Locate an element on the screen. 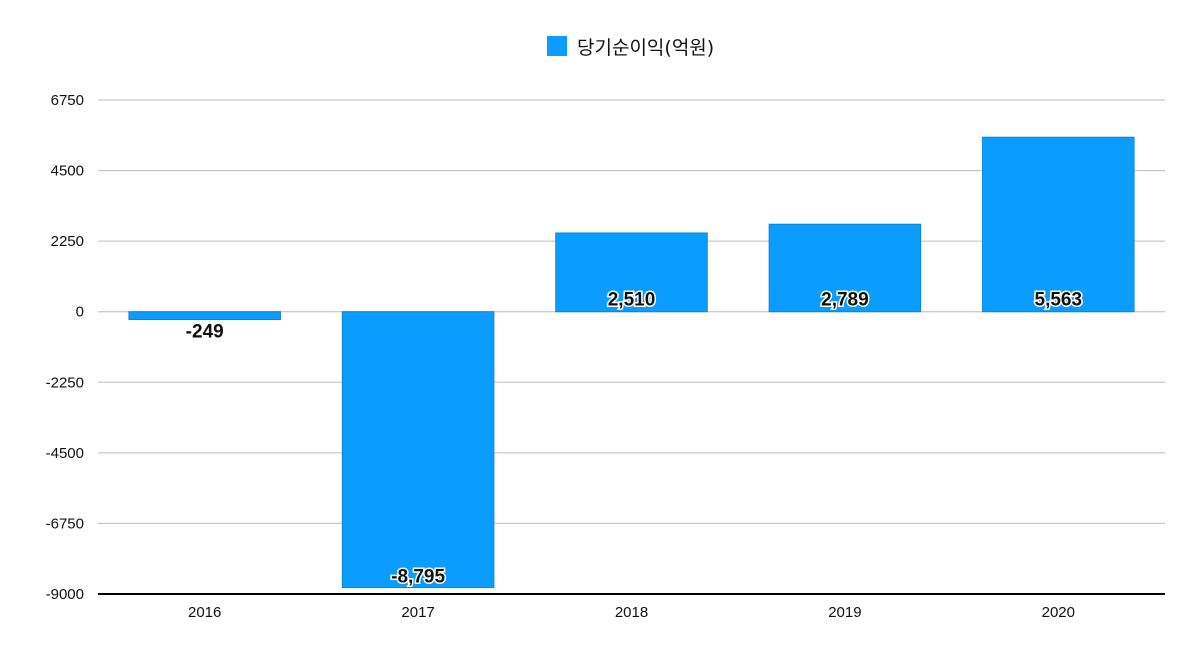  data-label-2018: 2,510 is located at coordinates (632, 300).